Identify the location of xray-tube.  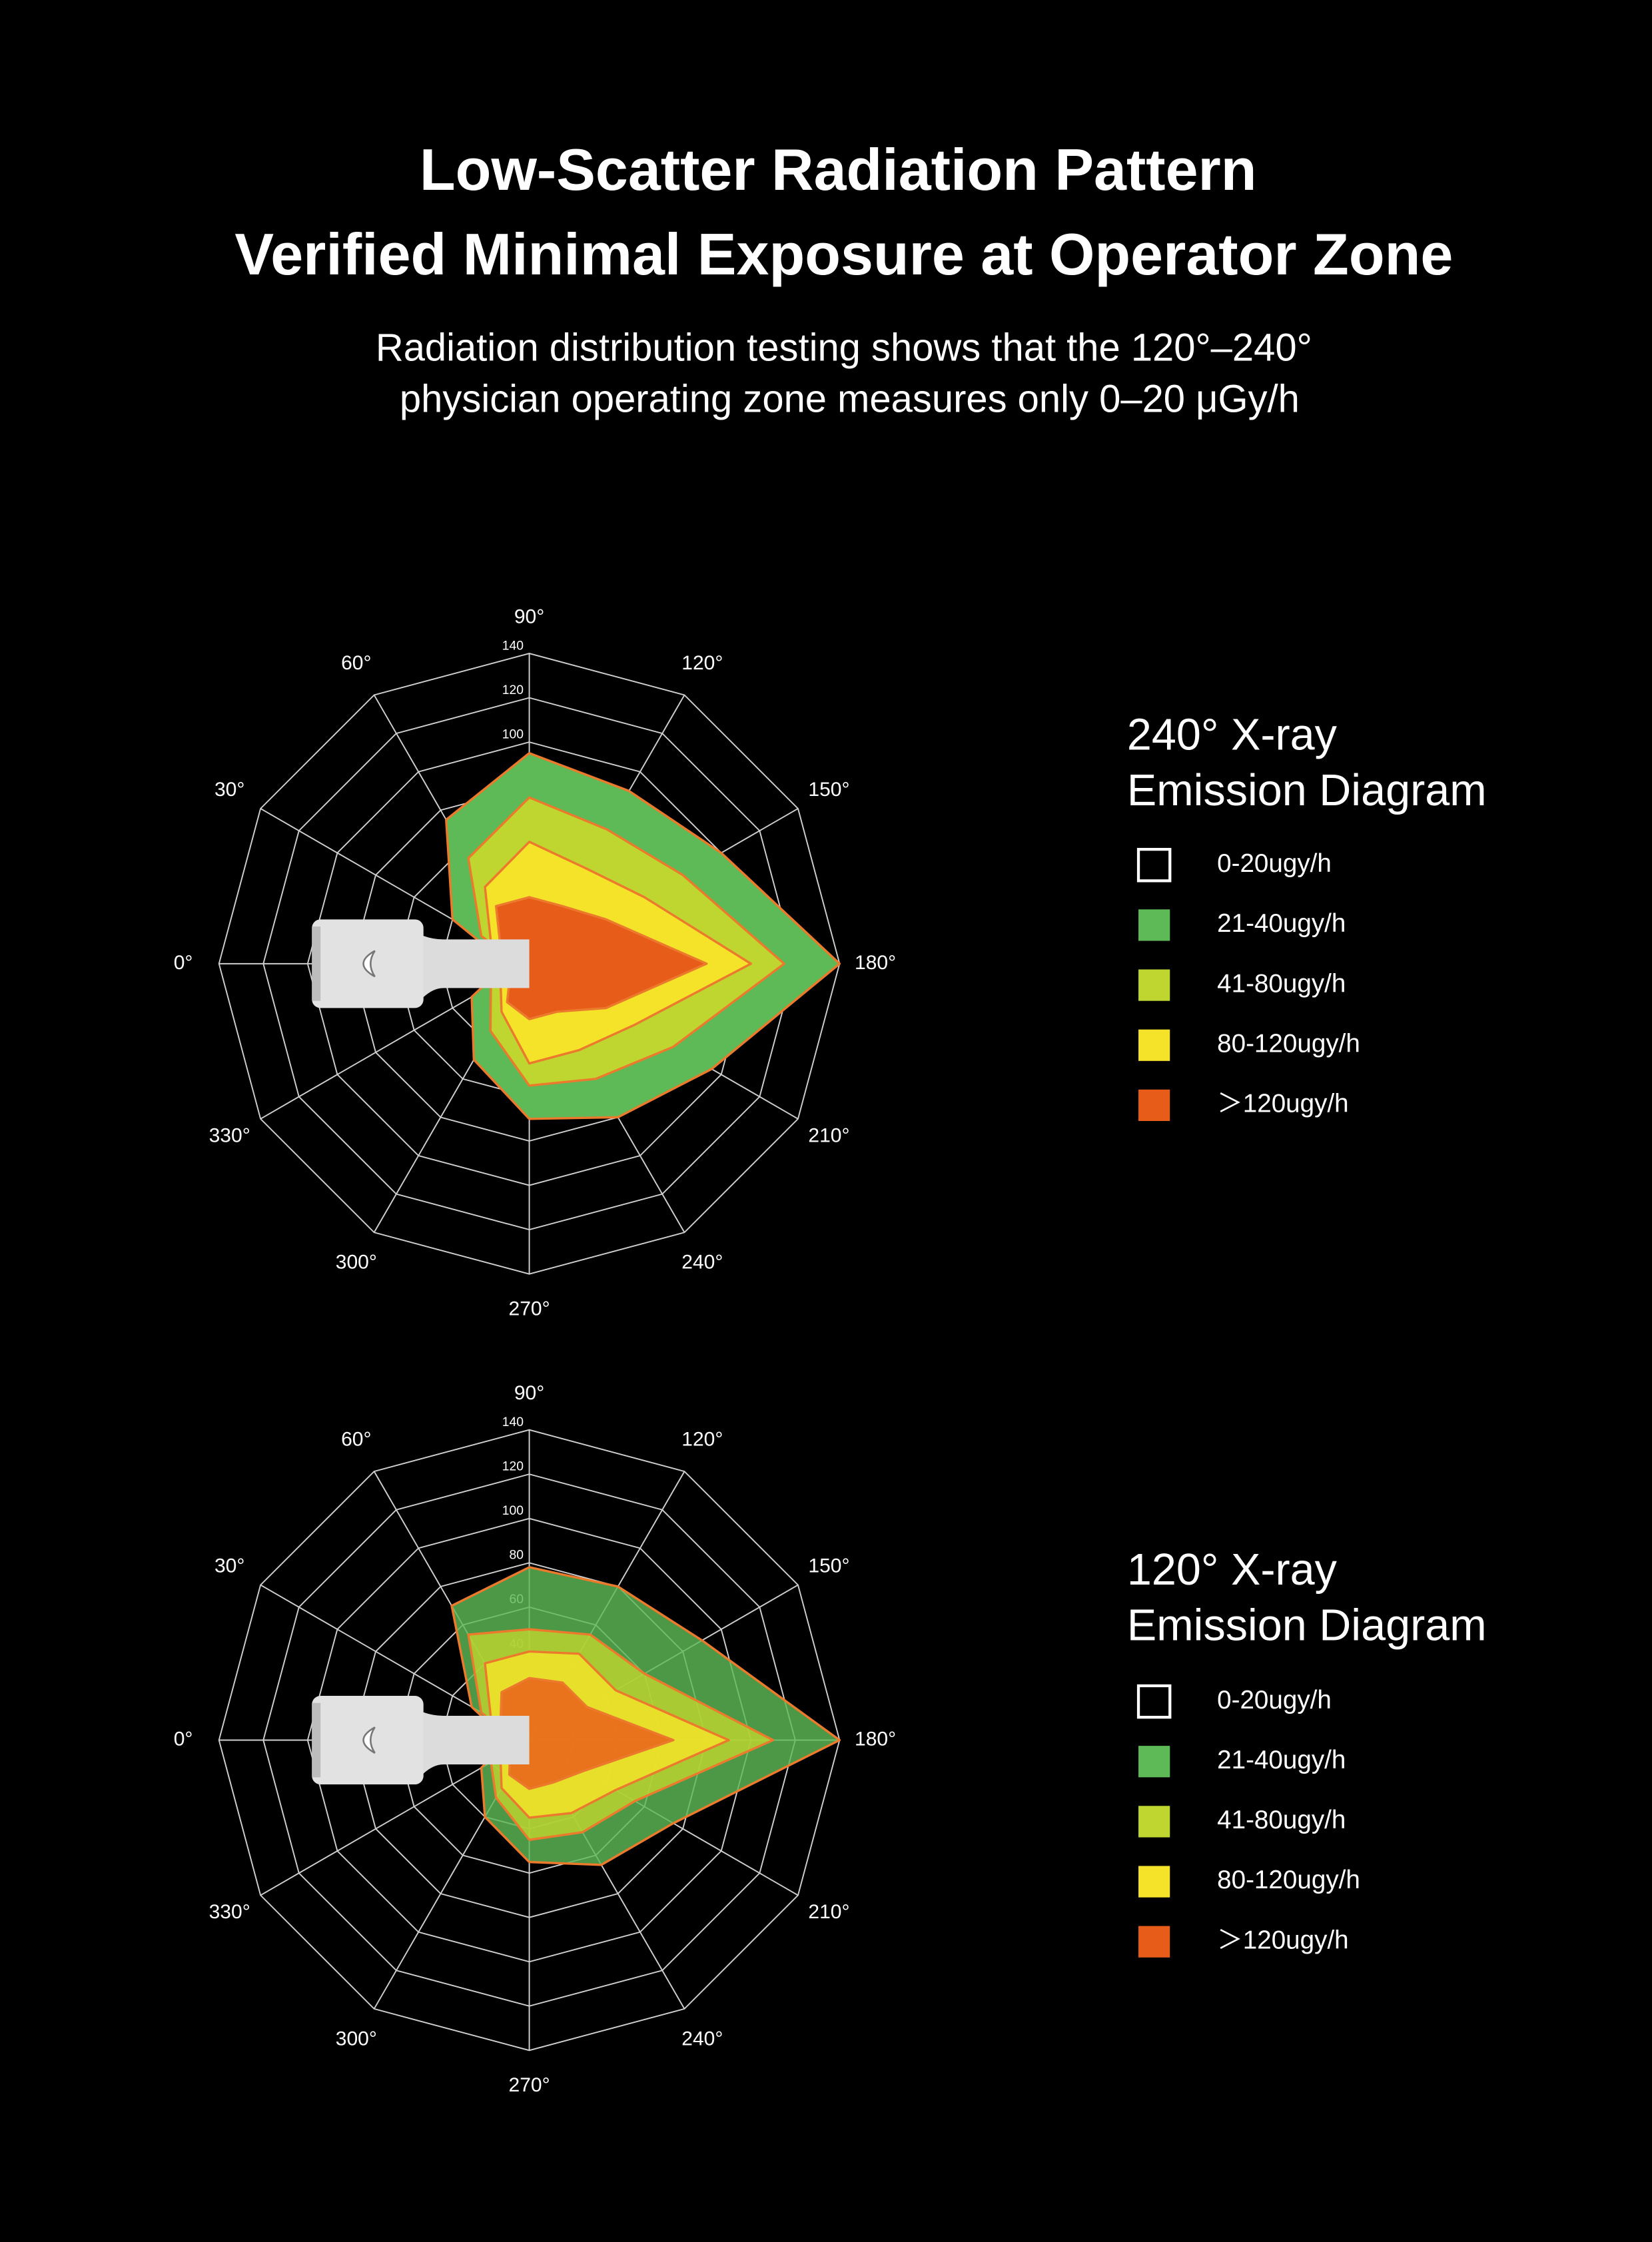
(421, 963).